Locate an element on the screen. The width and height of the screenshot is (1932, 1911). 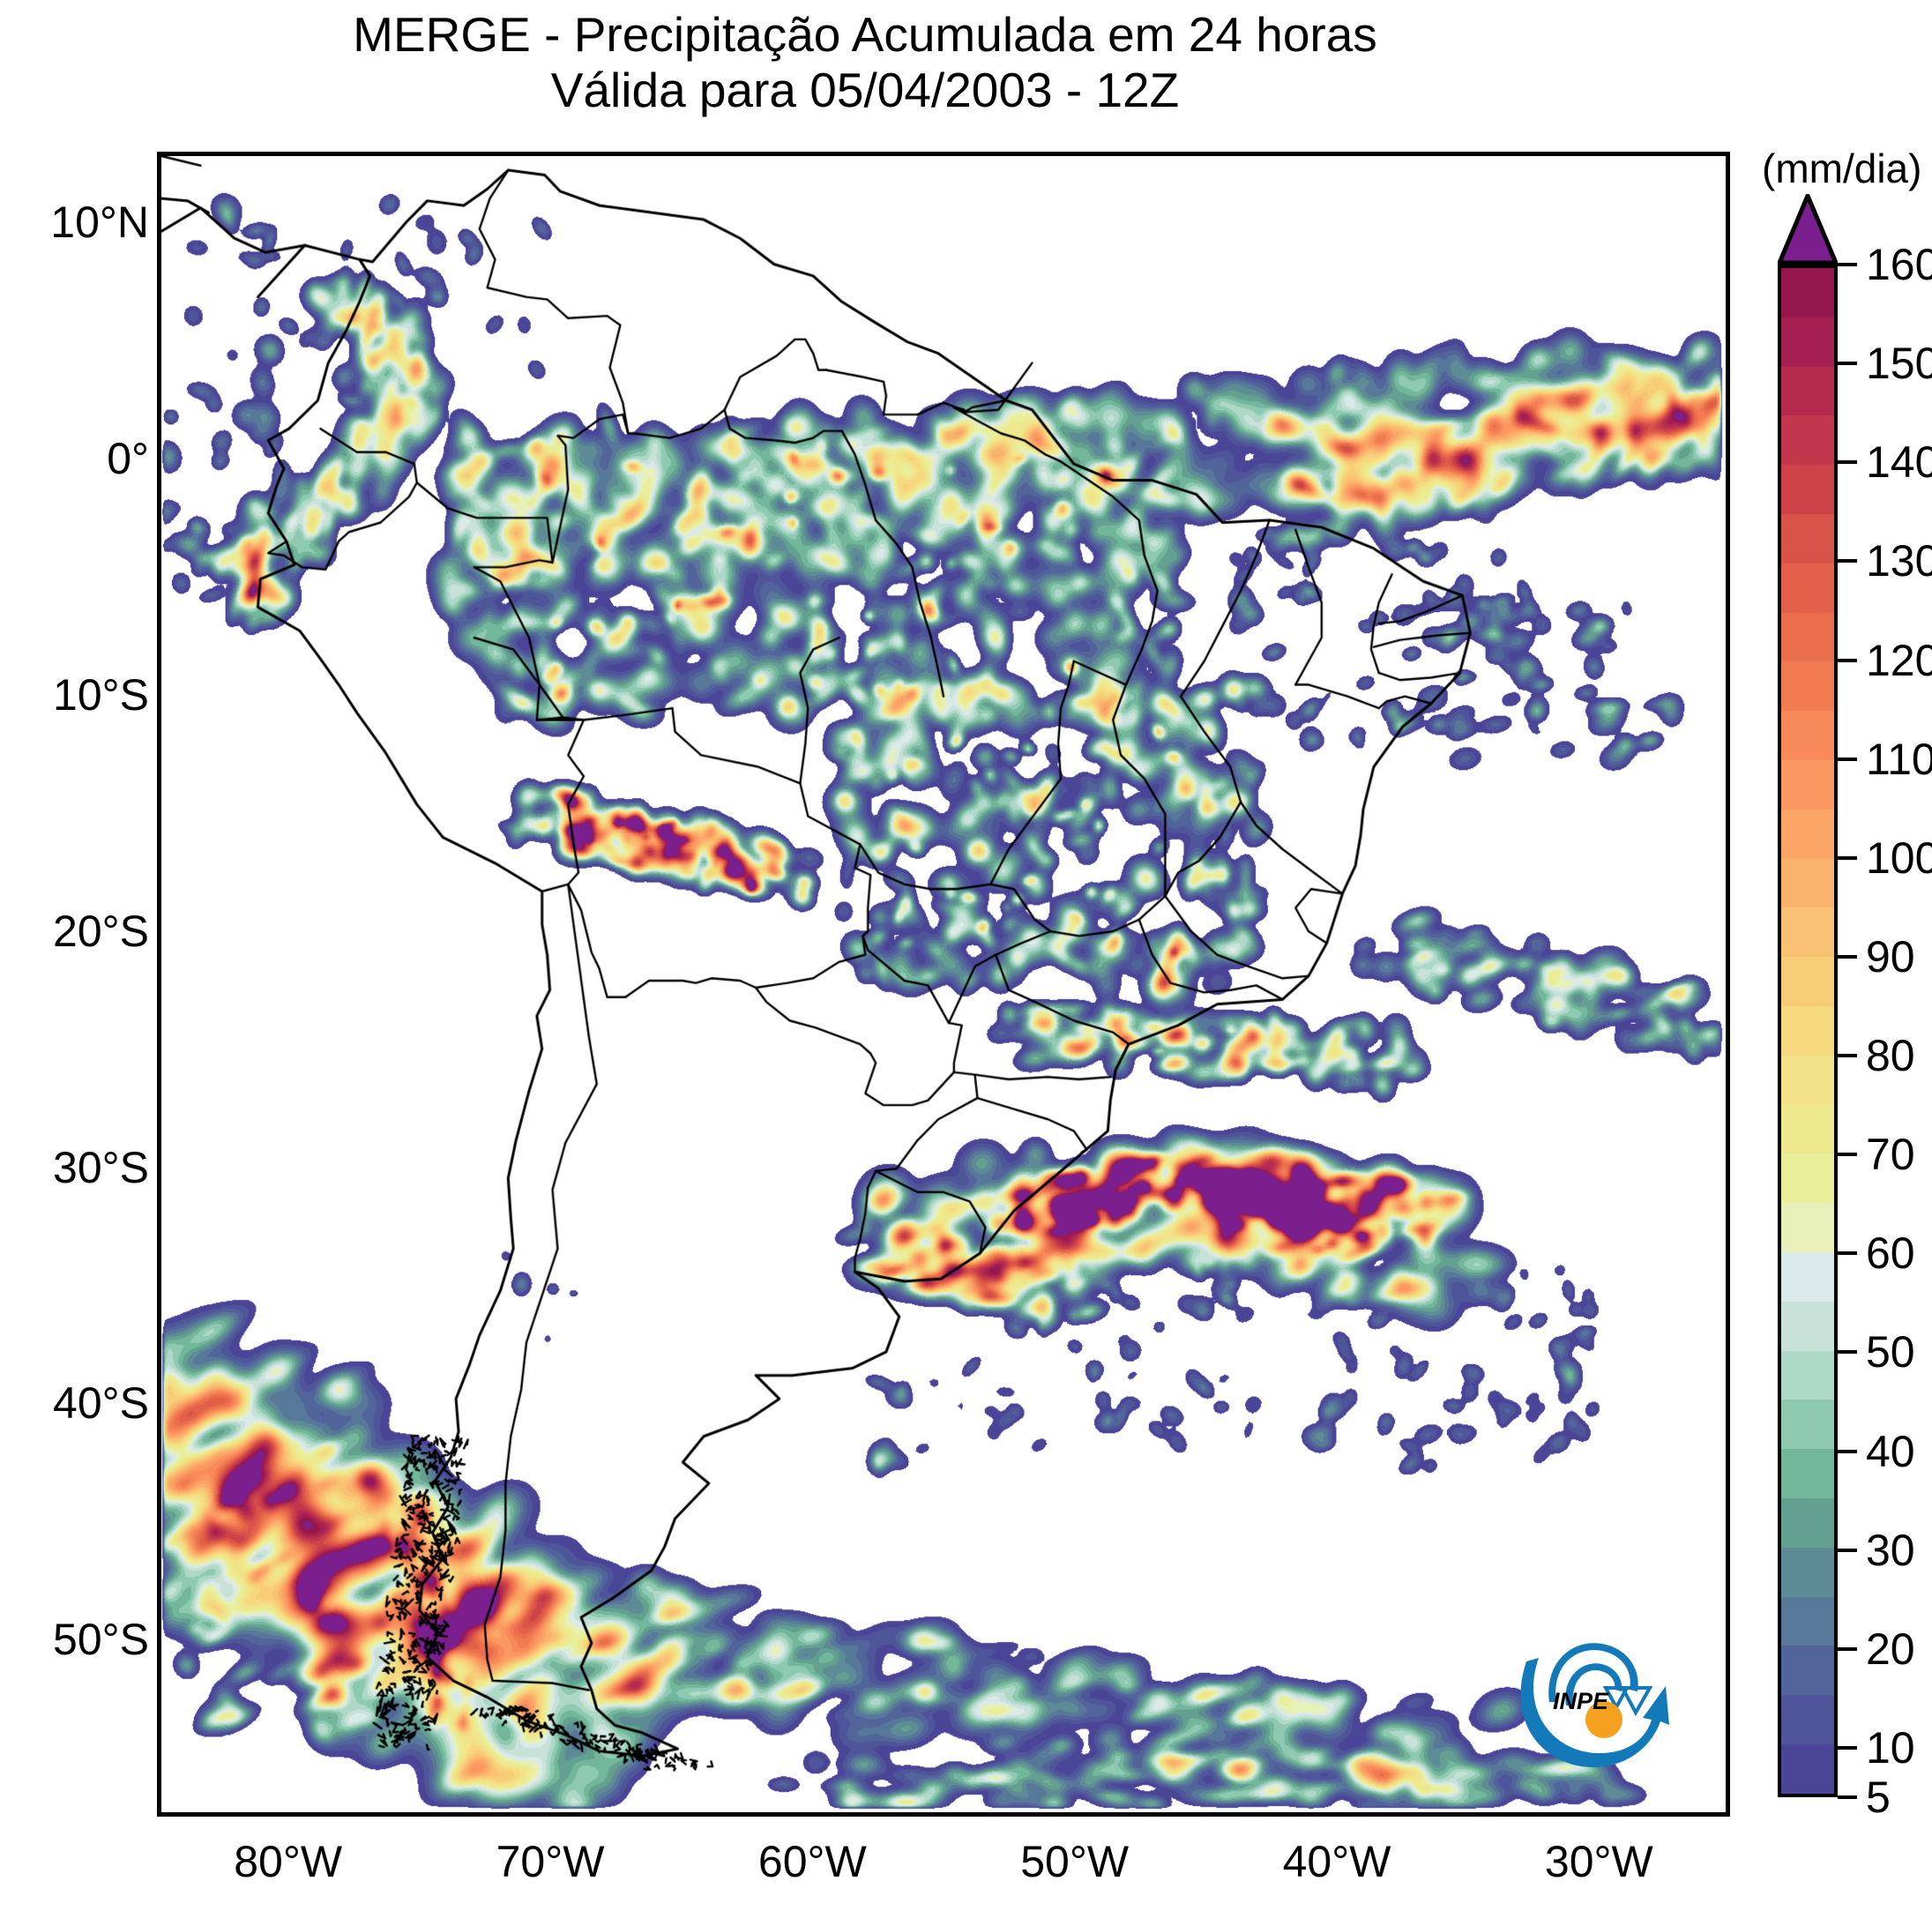
lon-tick-60W: 60°W is located at coordinates (812, 1862).